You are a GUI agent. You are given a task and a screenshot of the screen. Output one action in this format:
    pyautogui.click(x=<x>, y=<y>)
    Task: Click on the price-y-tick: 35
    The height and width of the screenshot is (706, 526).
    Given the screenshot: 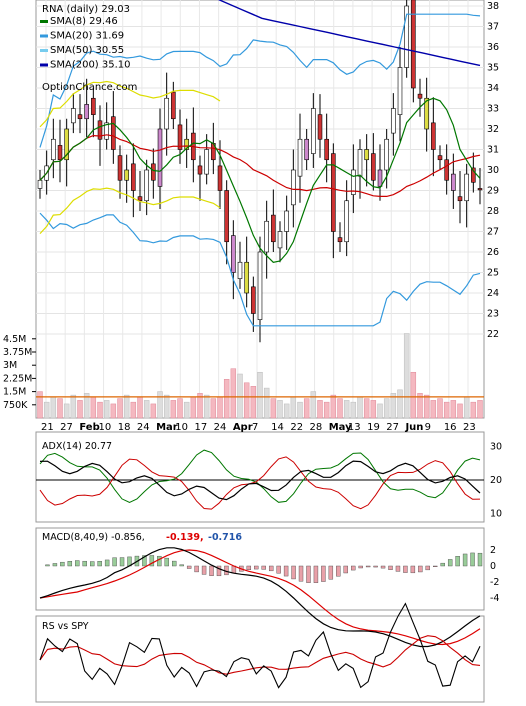 What is the action you would take?
    pyautogui.click(x=493, y=68)
    